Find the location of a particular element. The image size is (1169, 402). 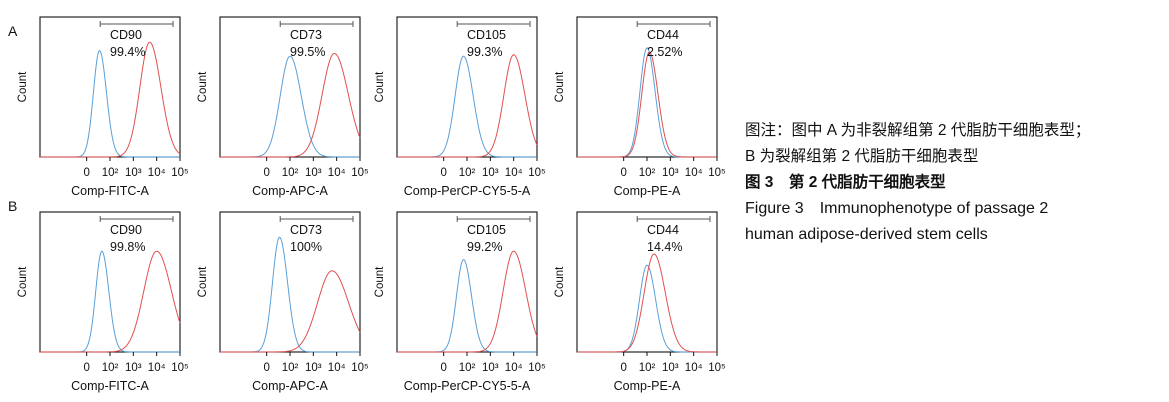

control-histogram-cd73-a is located at coordinates (290, 106).